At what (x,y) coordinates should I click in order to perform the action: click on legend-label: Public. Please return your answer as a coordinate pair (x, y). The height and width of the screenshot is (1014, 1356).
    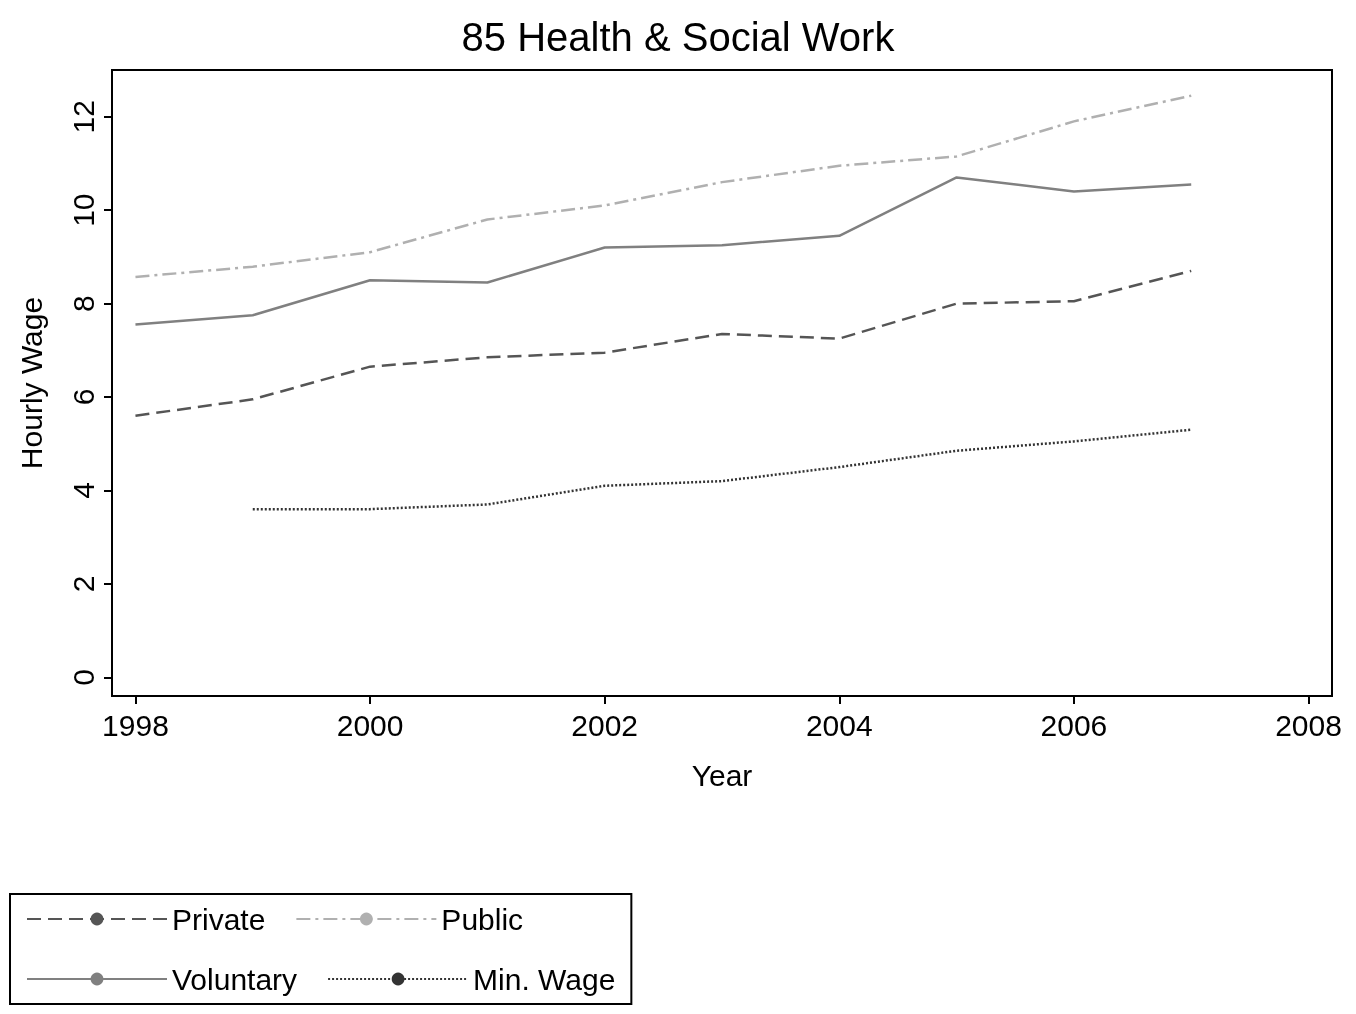
    Looking at the image, I should click on (482, 919).